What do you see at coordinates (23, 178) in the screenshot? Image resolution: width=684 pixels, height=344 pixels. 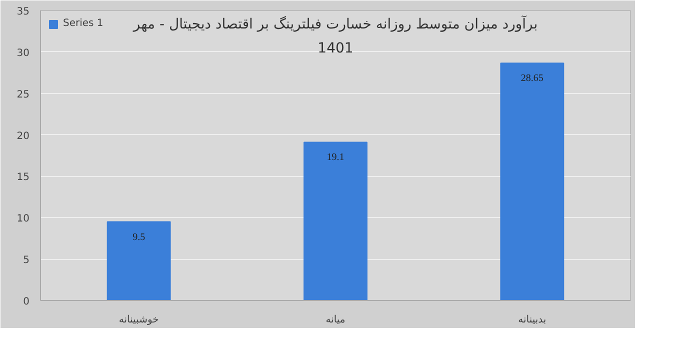 I see `y-tick-label: 15` at bounding box center [23, 178].